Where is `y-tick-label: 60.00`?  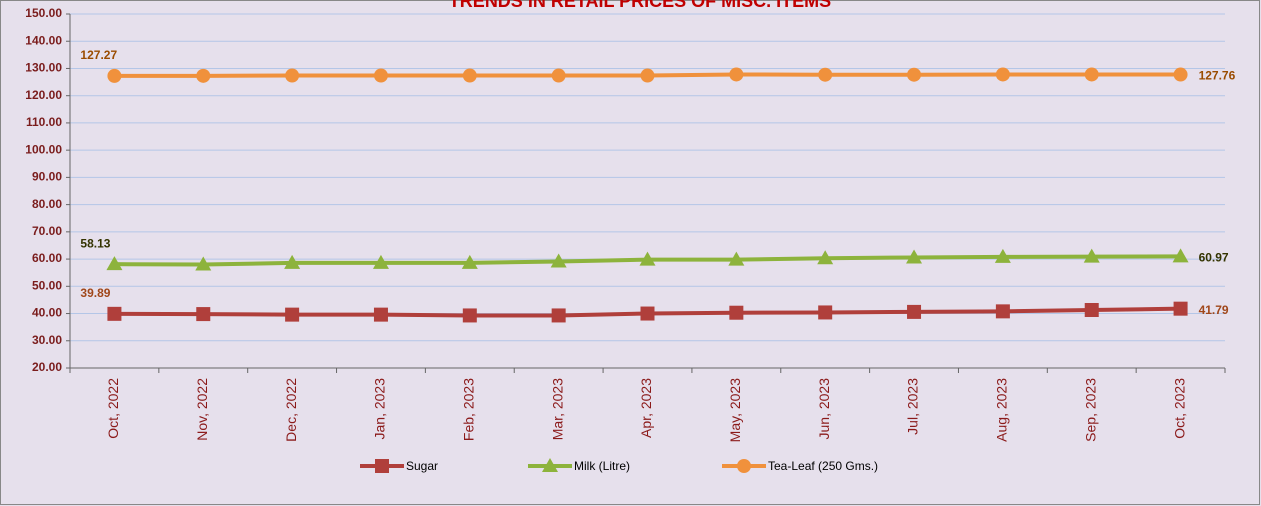
y-tick-label: 60.00 is located at coordinates (47, 258).